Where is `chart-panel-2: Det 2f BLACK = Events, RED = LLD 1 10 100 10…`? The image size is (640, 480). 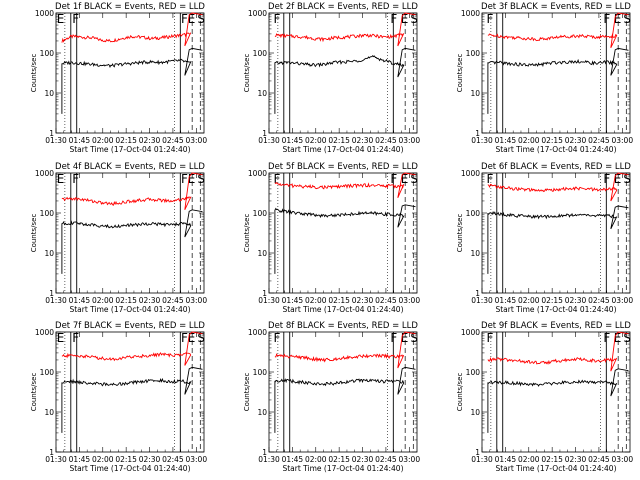
chart-panel-2: Det 2f BLACK = Events, RED = LLD 1 10 100 10… is located at coordinates (331, 78).